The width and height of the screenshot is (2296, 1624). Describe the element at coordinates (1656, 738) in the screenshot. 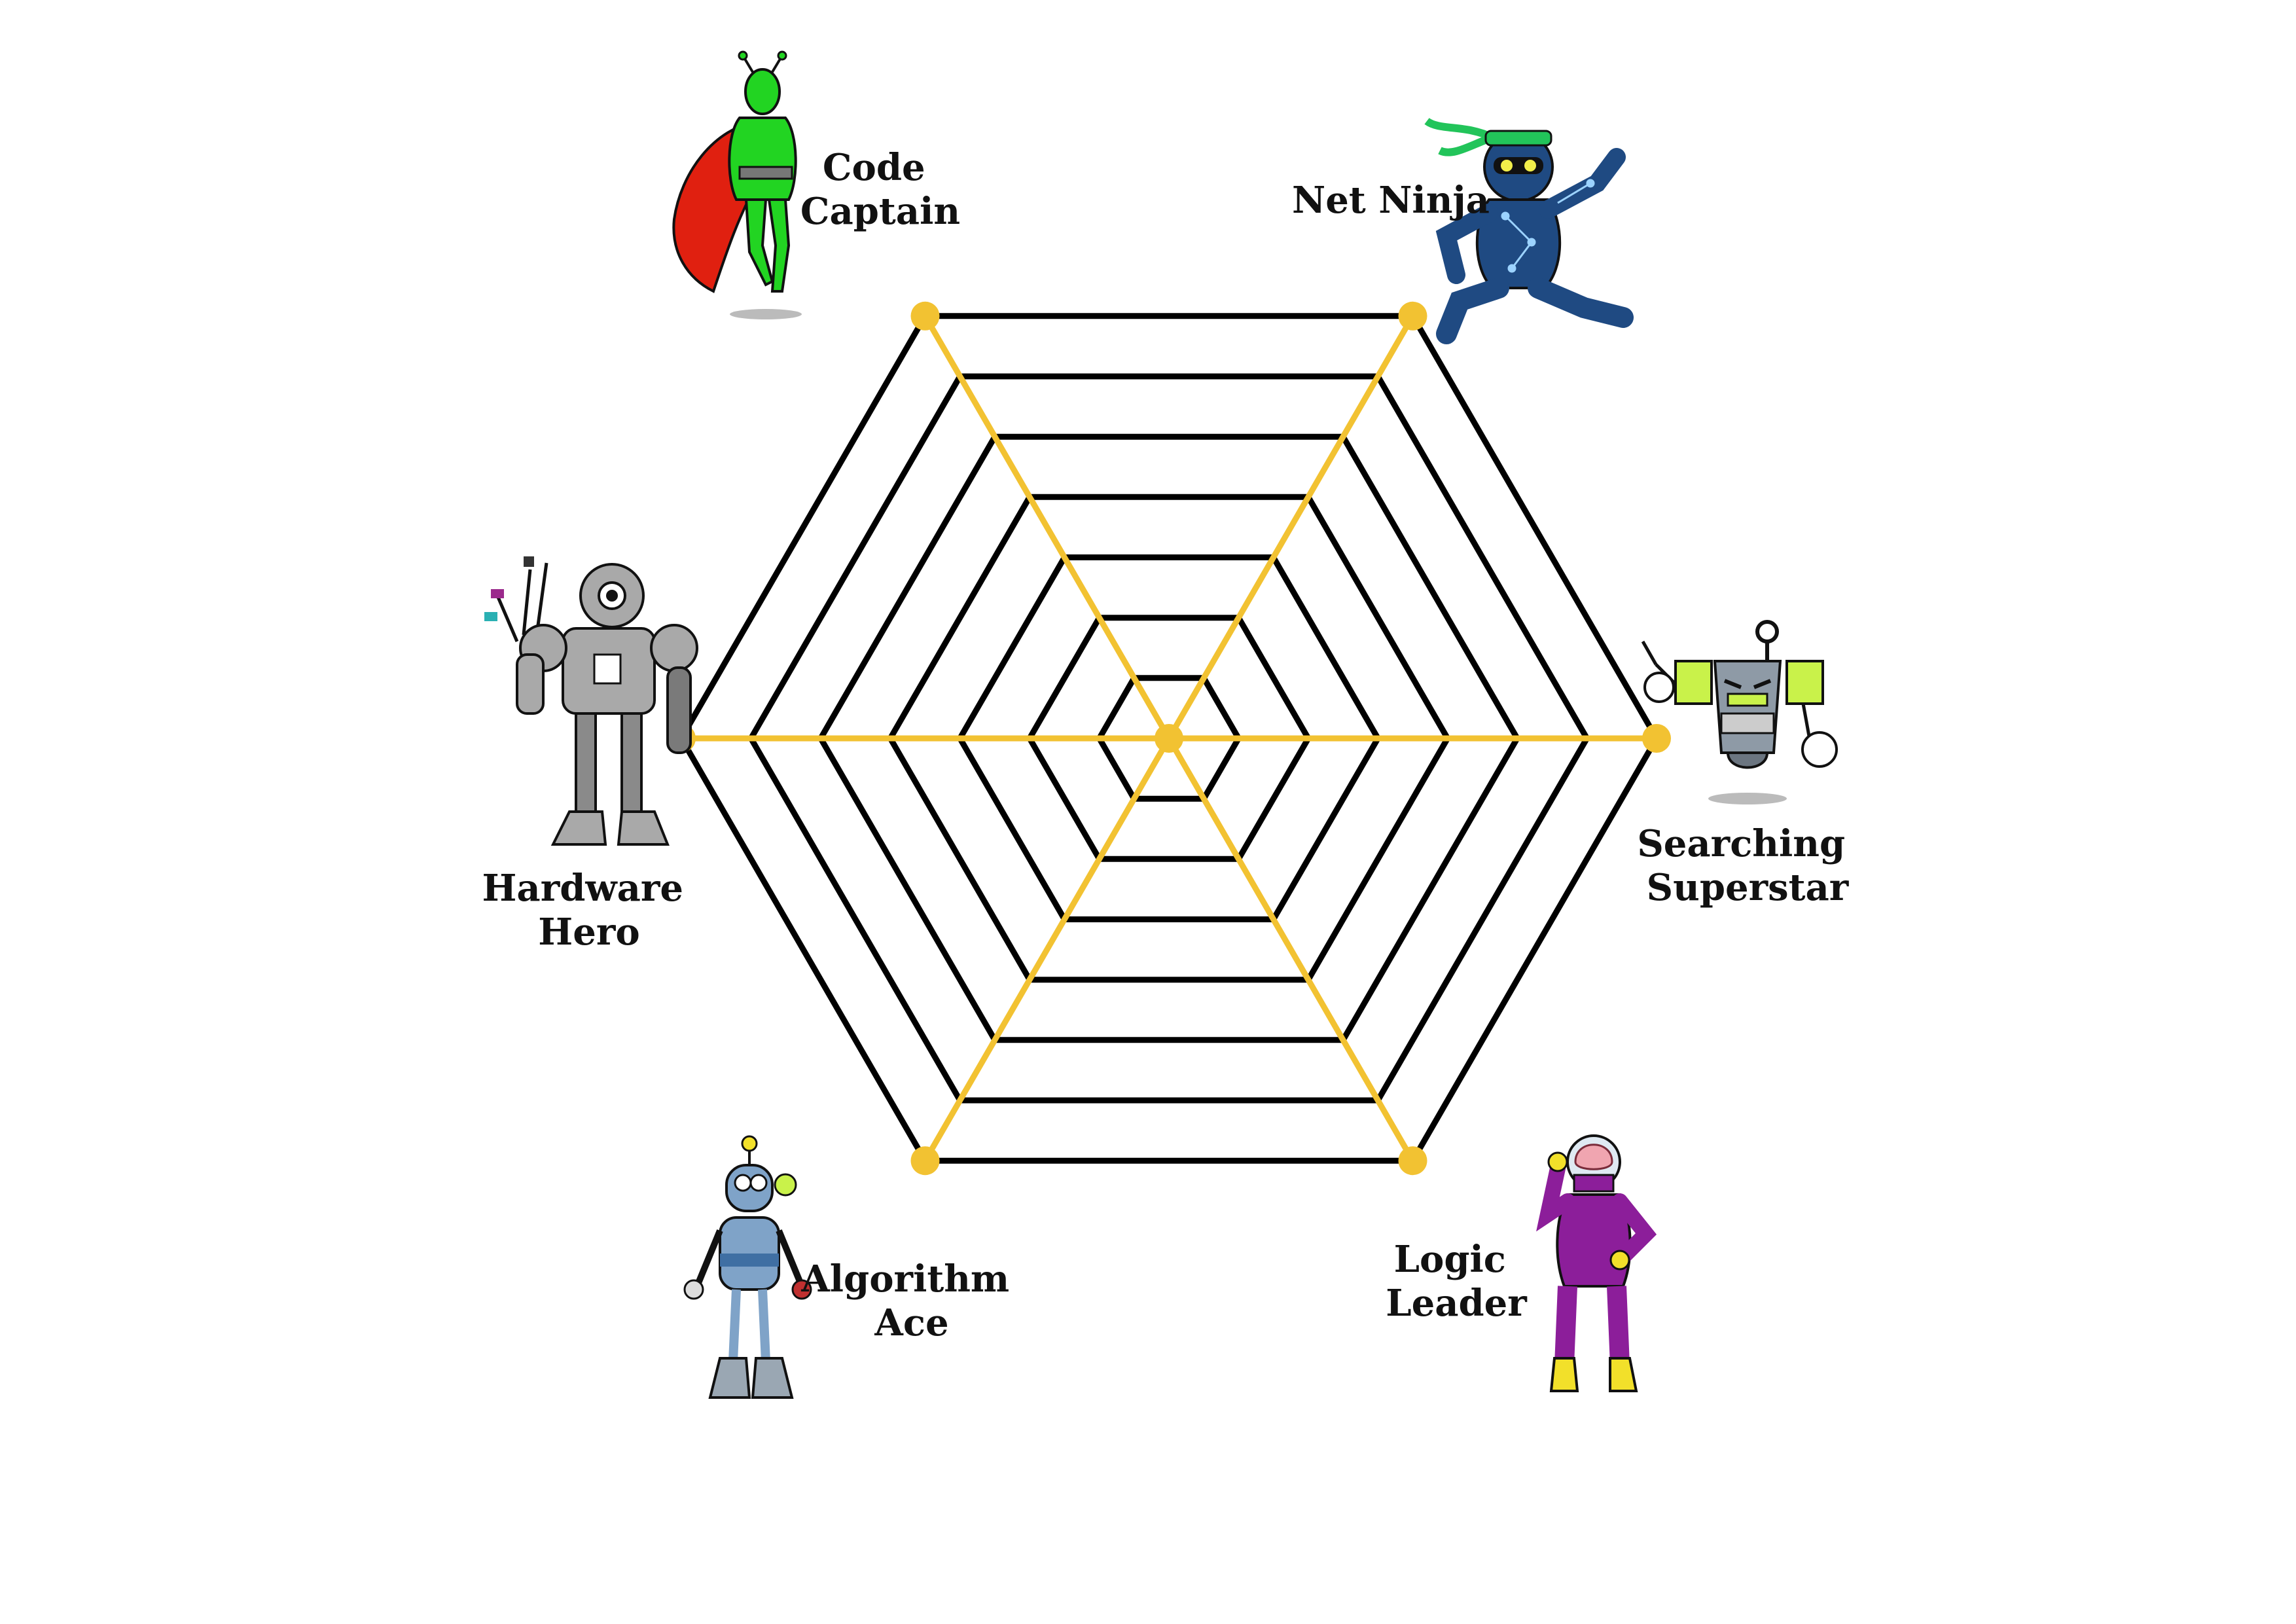

I see `node-searching-superstar` at that location.